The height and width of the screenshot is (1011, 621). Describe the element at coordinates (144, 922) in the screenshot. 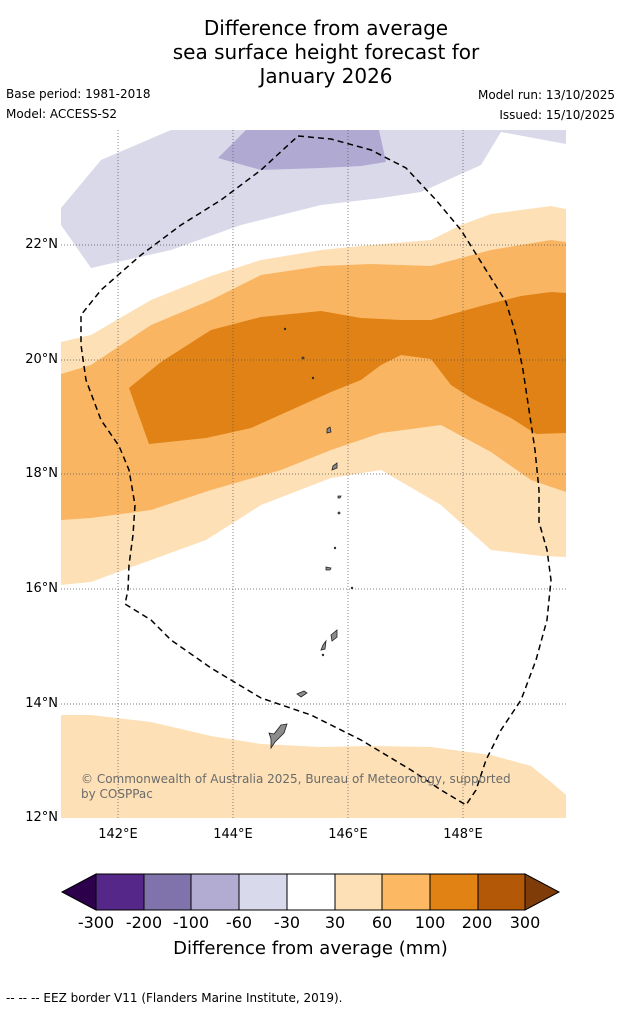

I see `colorbar-tick-neg-200: -200` at that location.